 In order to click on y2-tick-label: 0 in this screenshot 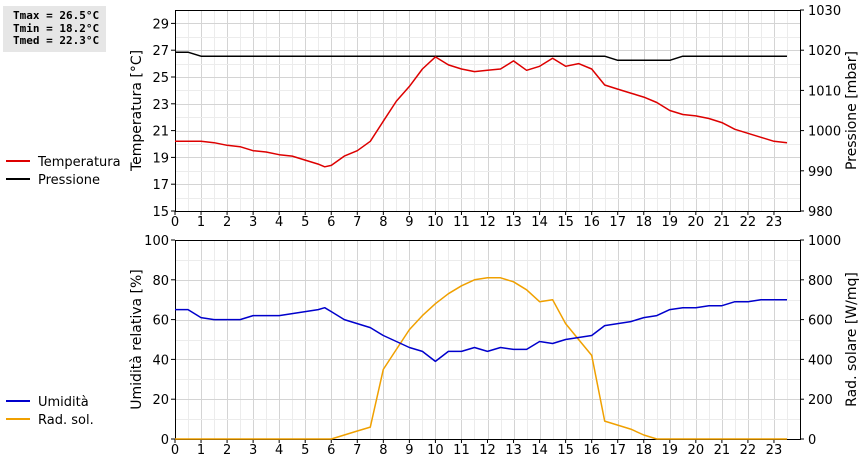, I will do `click(812, 440)`.